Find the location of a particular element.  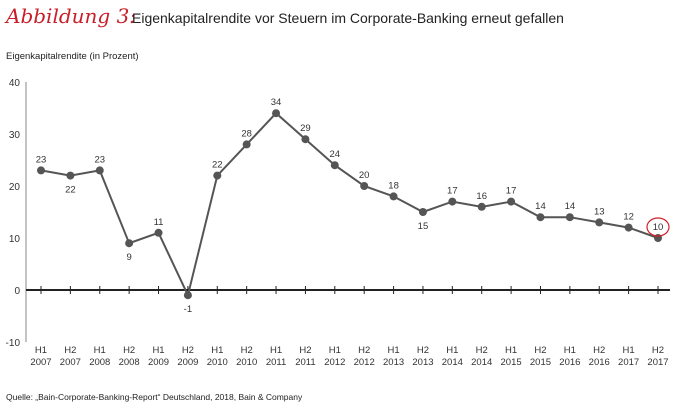

data-label: 11 is located at coordinates (159, 222).